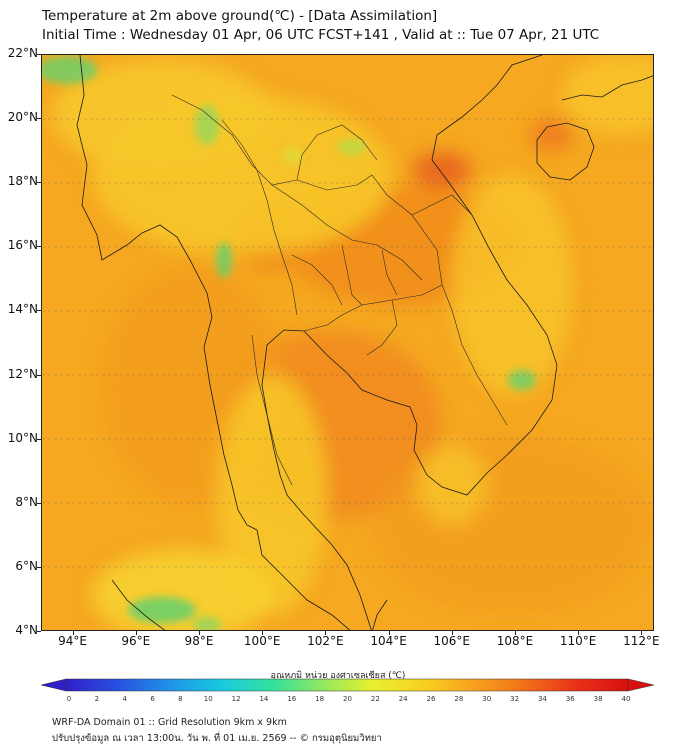 Image resolution: width=676 pixels, height=756 pixels. What do you see at coordinates (325, 641) in the screenshot?
I see `longitude-label: 102°E` at bounding box center [325, 641].